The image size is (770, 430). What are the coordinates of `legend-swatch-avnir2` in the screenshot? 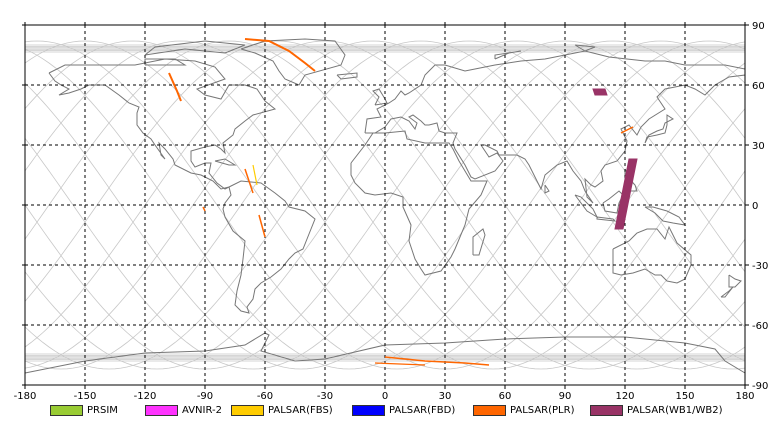 It's located at (161, 410).